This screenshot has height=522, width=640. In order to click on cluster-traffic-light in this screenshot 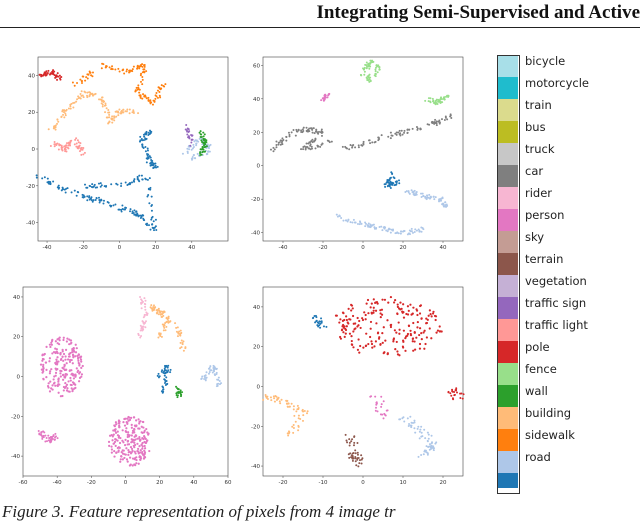, I will do `click(67, 146)`.